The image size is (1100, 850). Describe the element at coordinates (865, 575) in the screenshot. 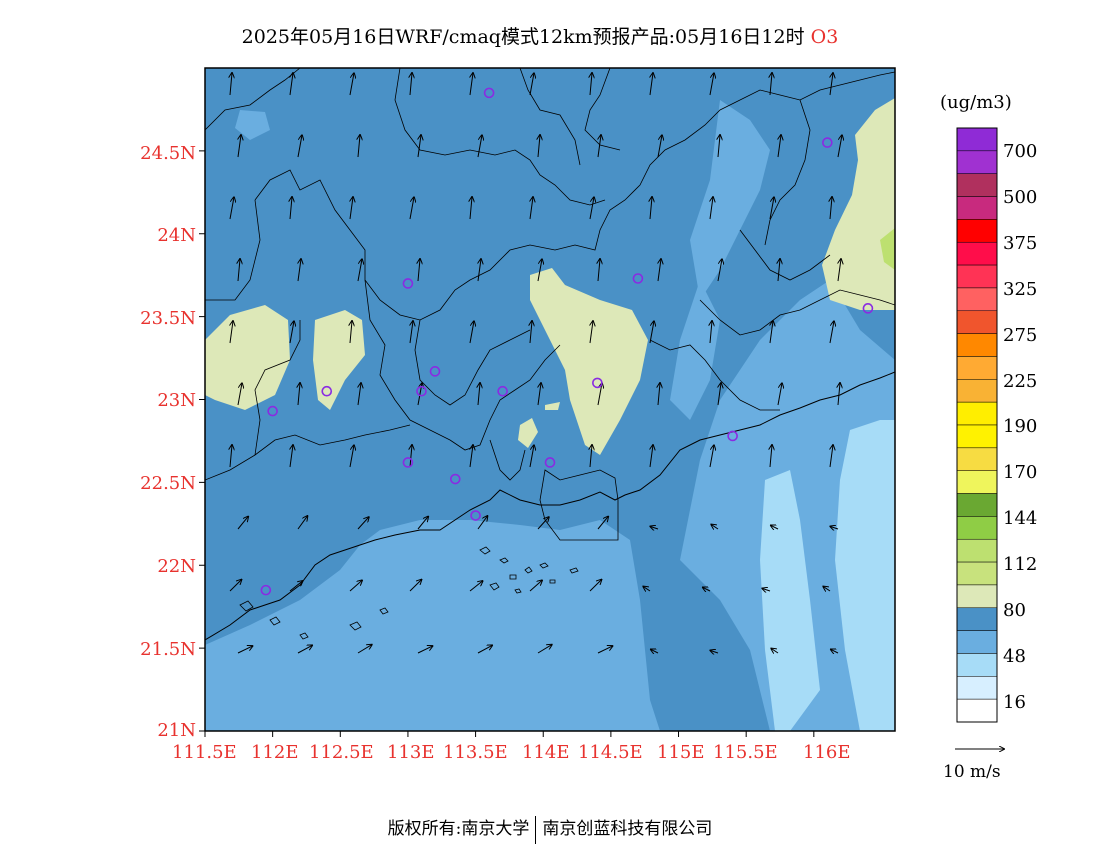

I see `band-light-east` at that location.